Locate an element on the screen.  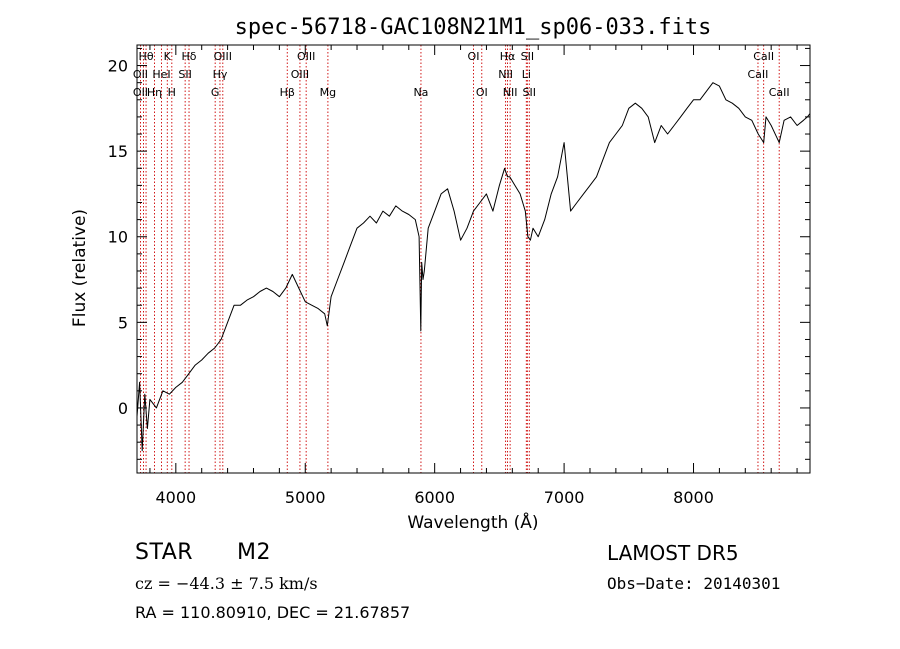
line-label-k: K is located at coordinates (168, 56).